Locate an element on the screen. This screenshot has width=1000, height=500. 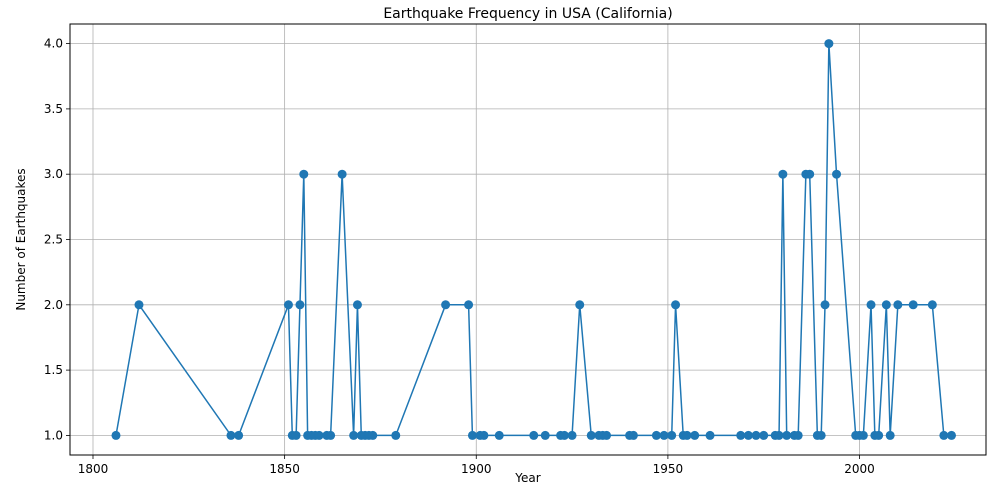
x-tick-label: 1800 is located at coordinates (93, 469).